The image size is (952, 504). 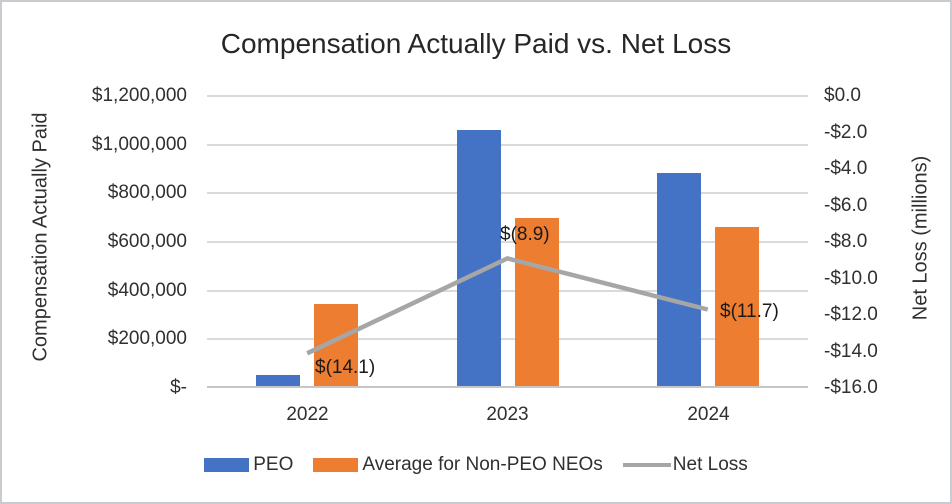 I want to click on net-loss-data-label: $(11.7), so click(x=749, y=311).